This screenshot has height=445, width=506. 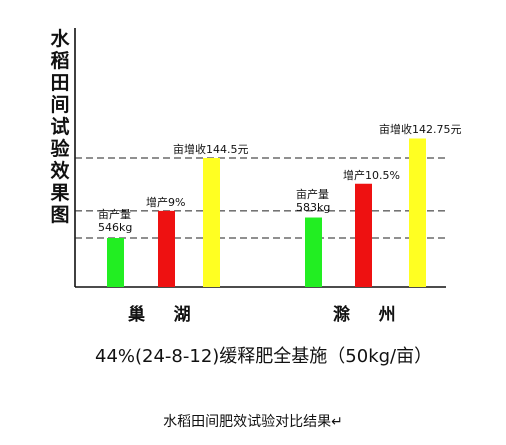 I want to click on bar-annotation-line: 增产10.5%, so click(x=371, y=175).